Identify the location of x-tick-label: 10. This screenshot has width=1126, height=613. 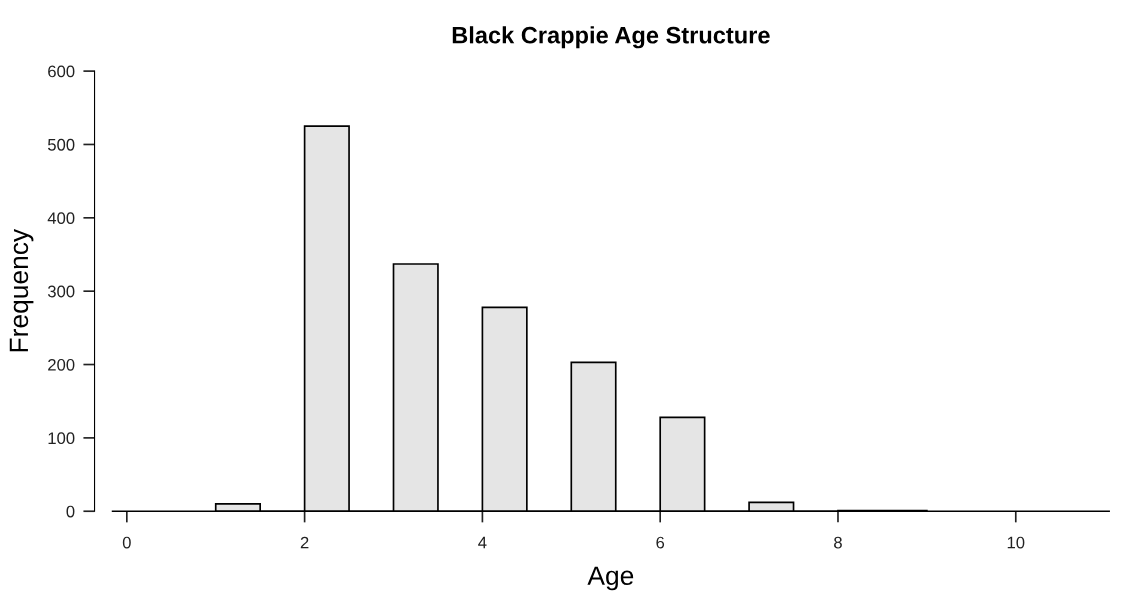
(1016, 542).